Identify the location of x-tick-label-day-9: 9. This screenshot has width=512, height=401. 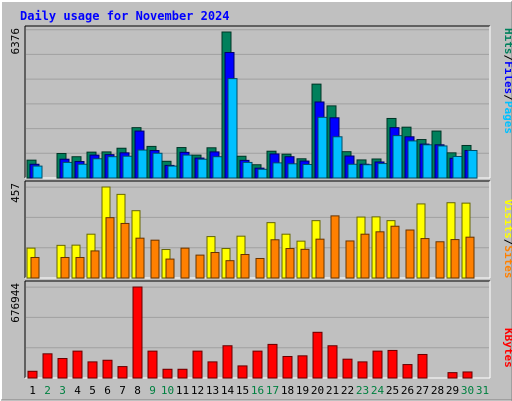
(152, 390).